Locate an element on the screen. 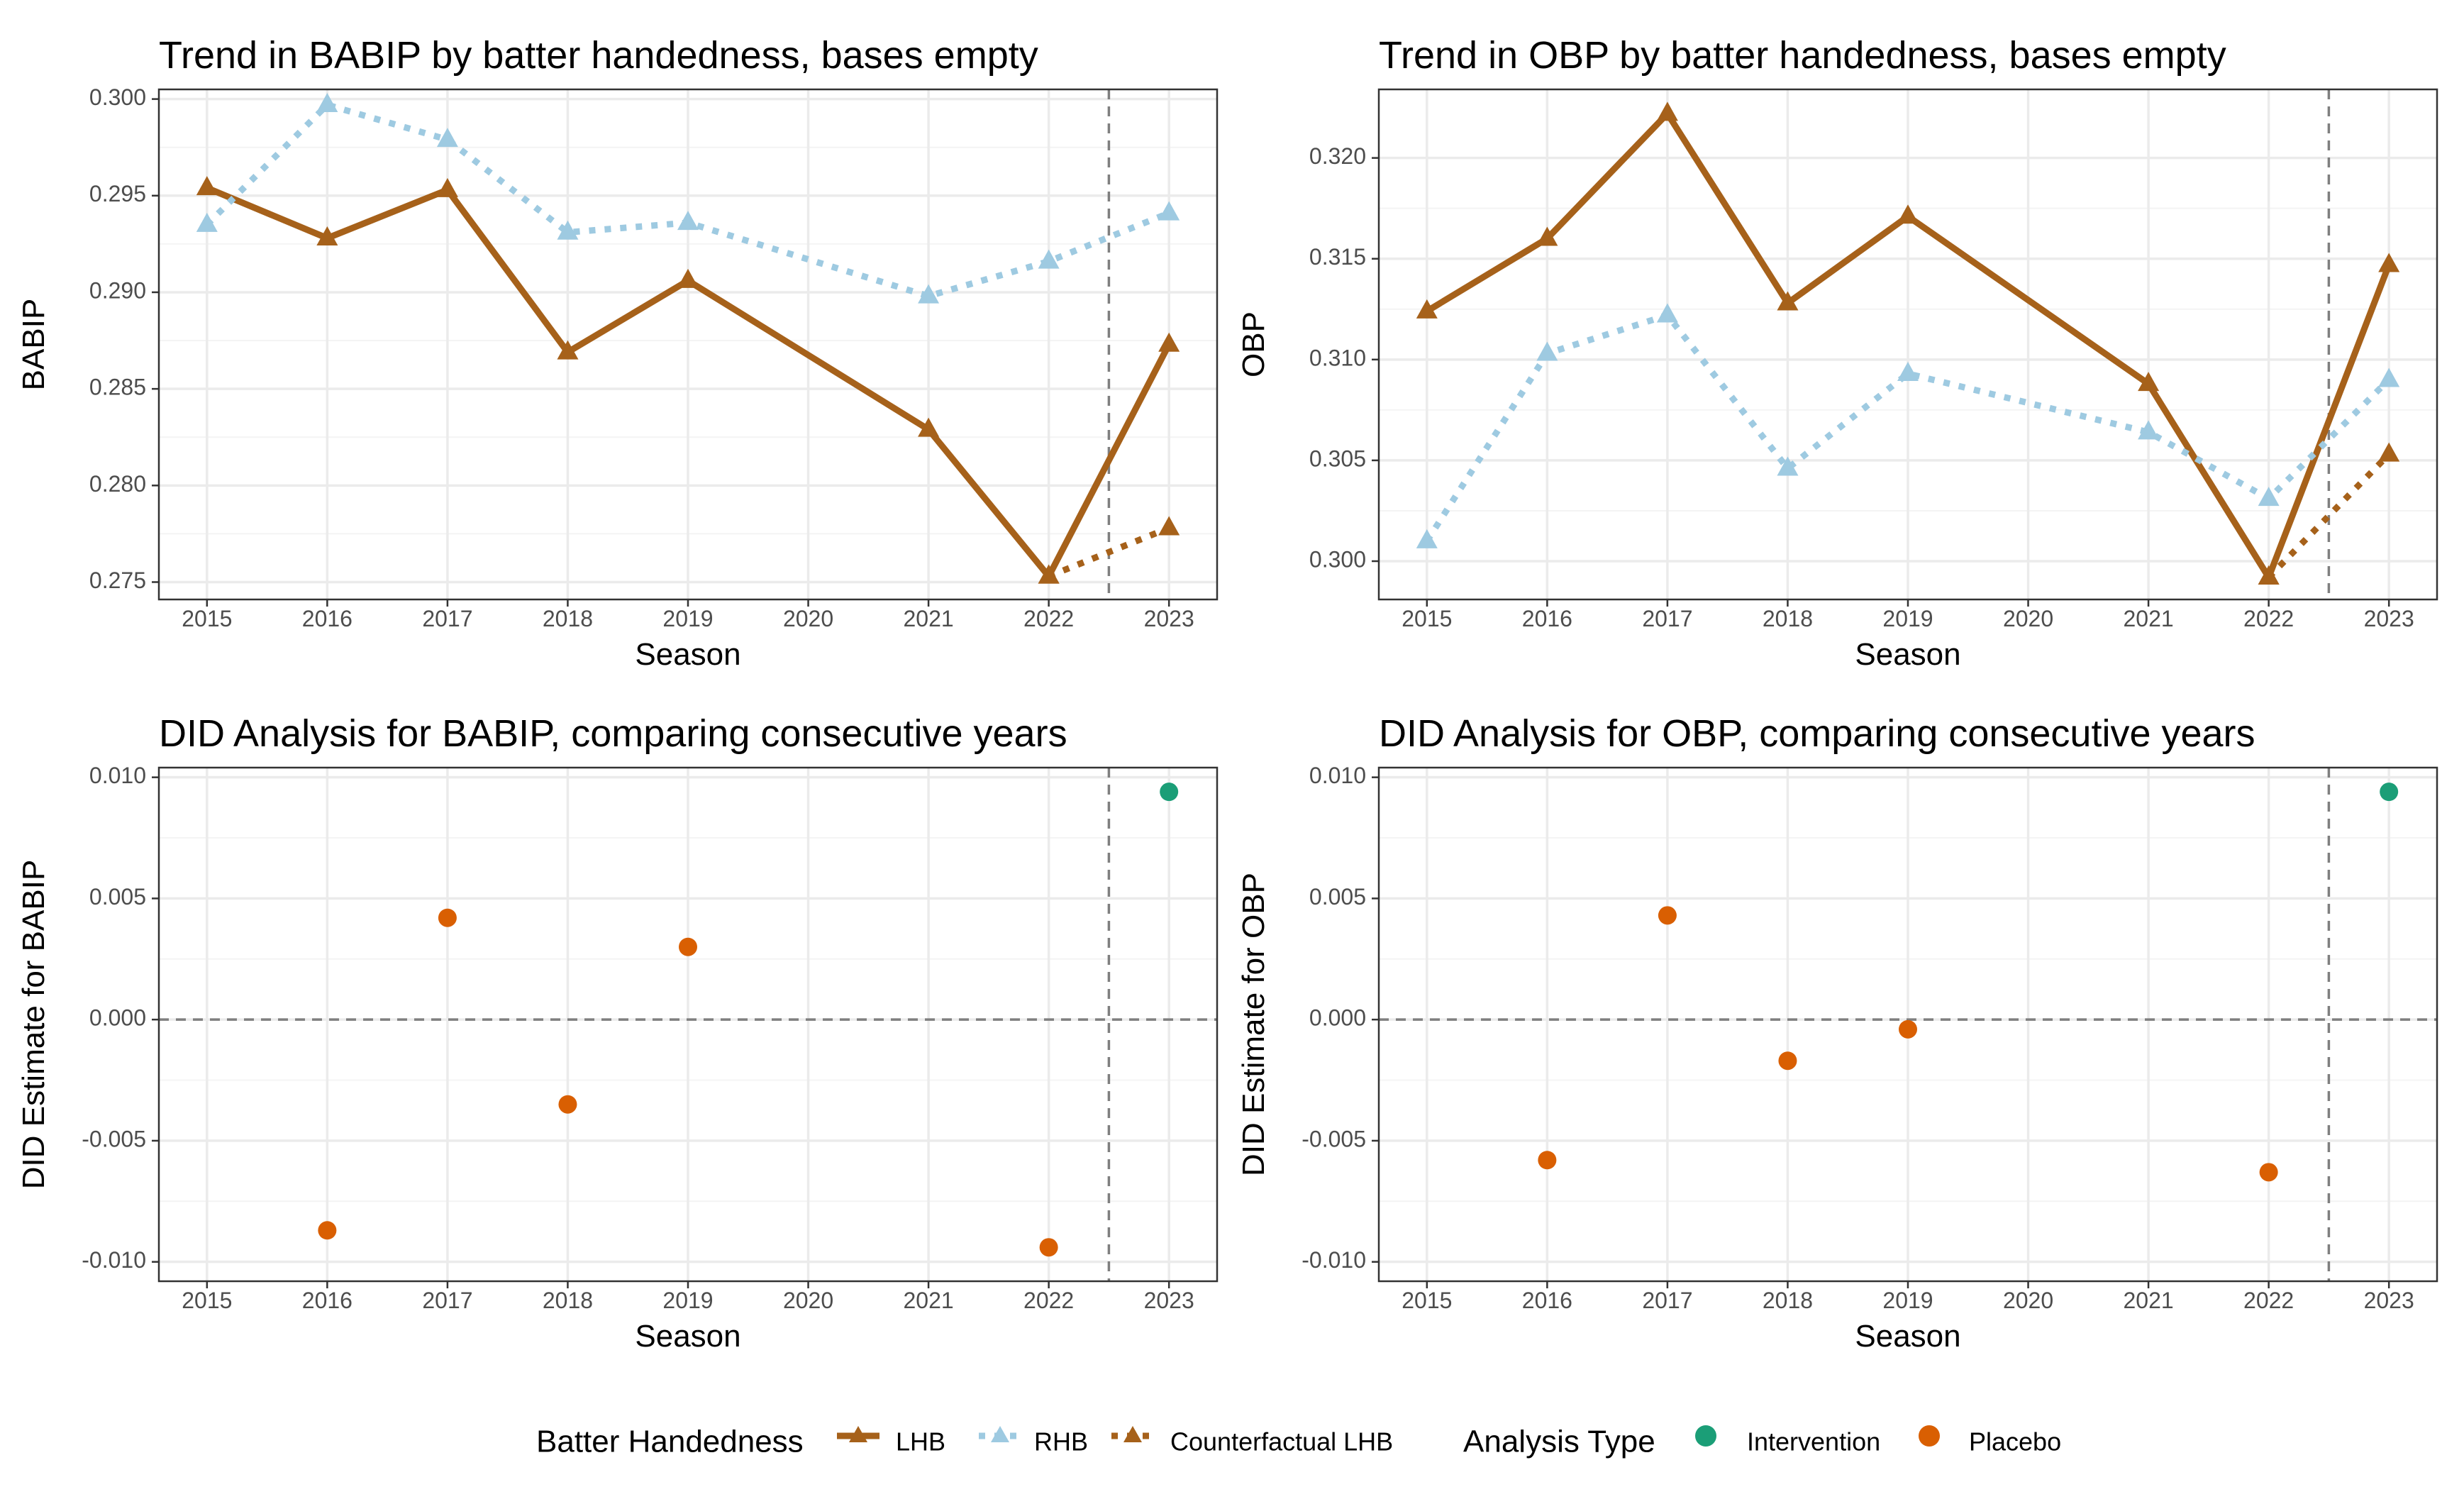  series-line-lhb is located at coordinates (1908, 345).